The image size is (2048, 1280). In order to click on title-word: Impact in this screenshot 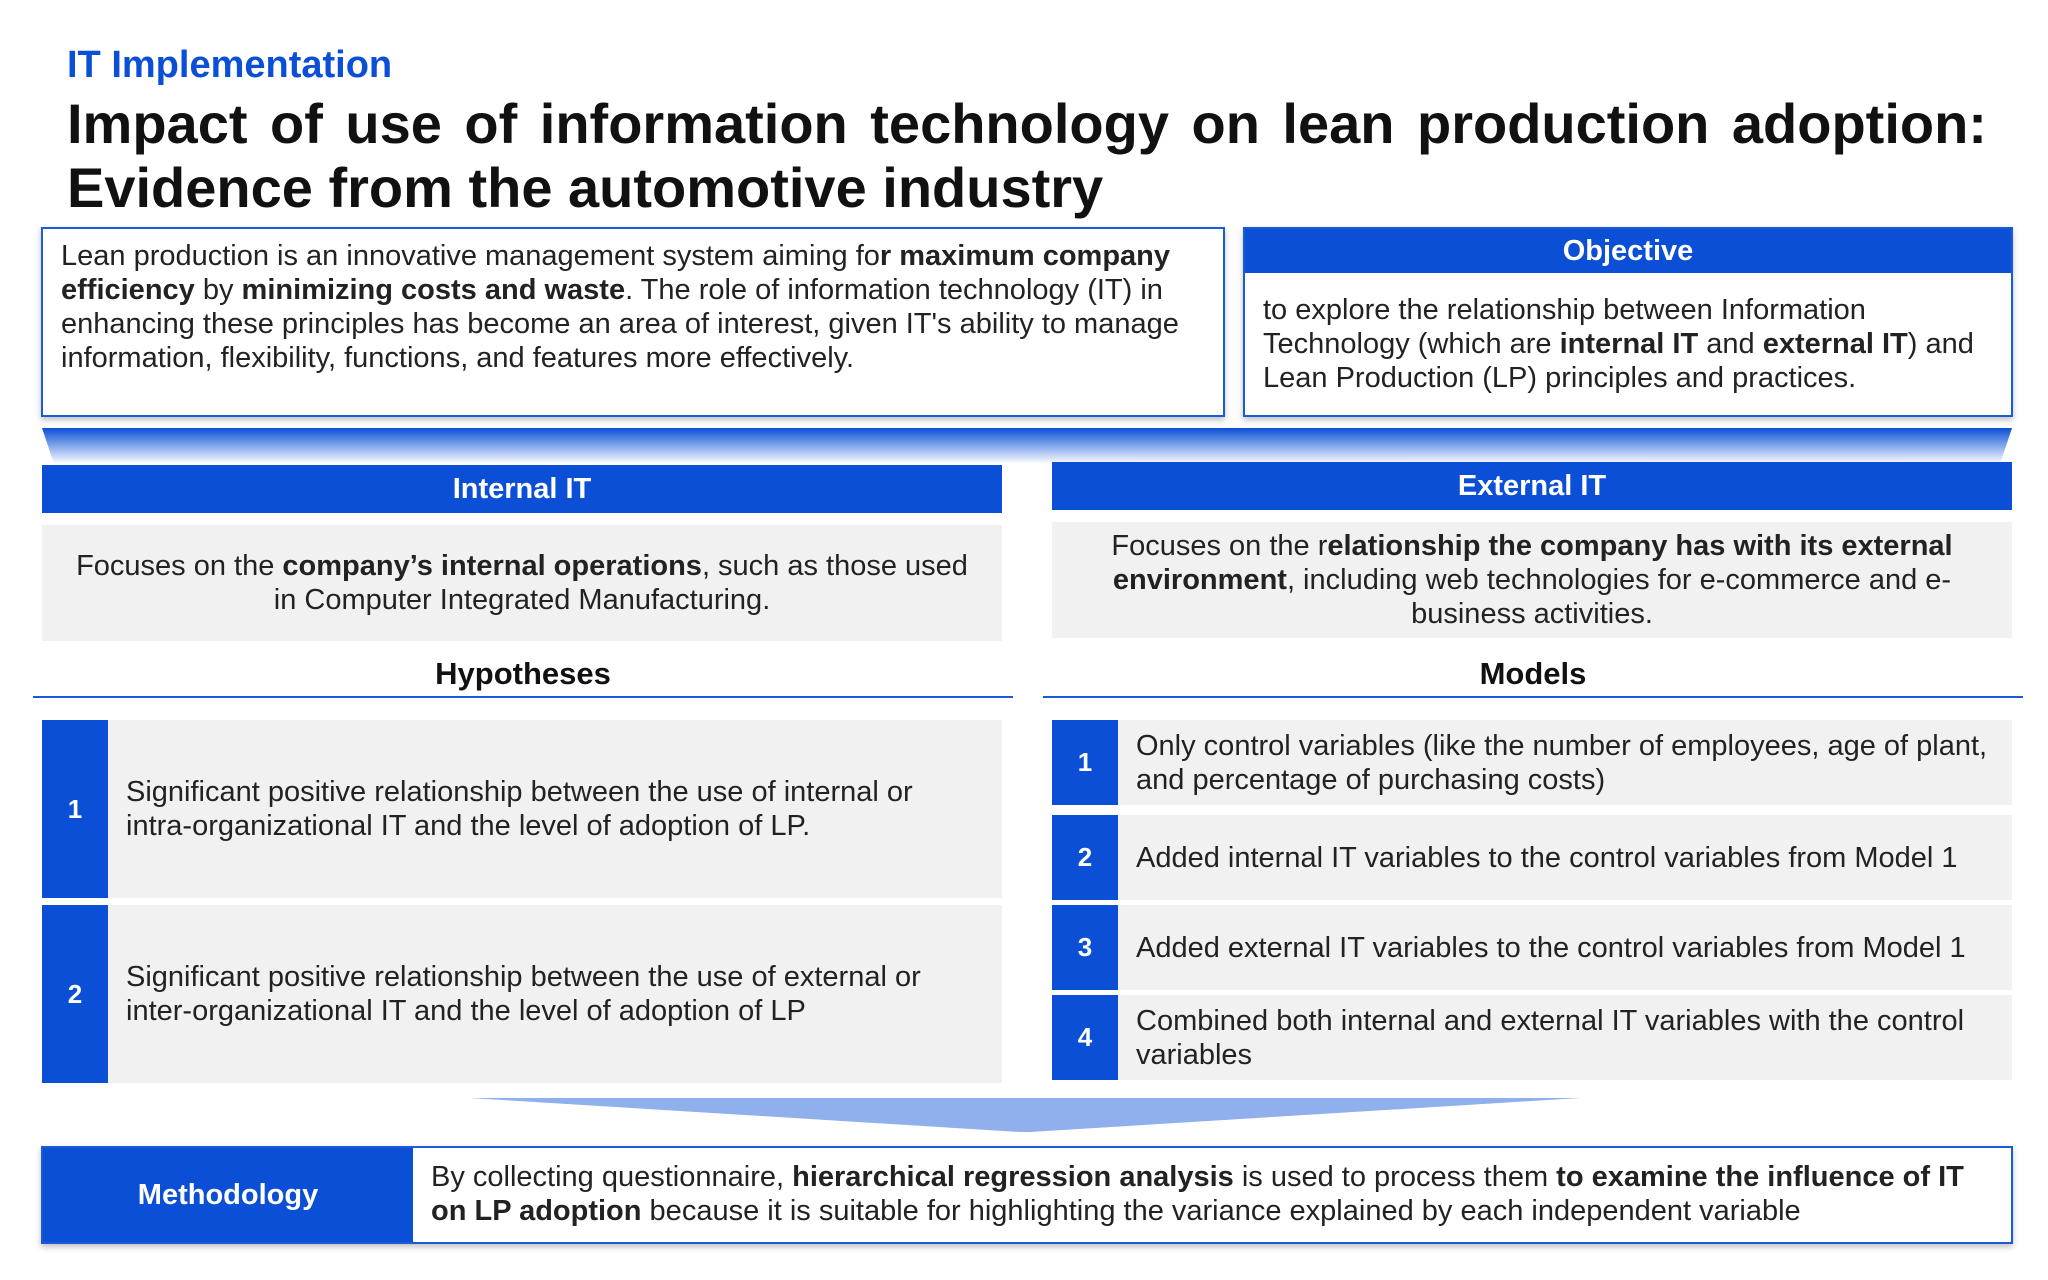, I will do `click(157, 123)`.